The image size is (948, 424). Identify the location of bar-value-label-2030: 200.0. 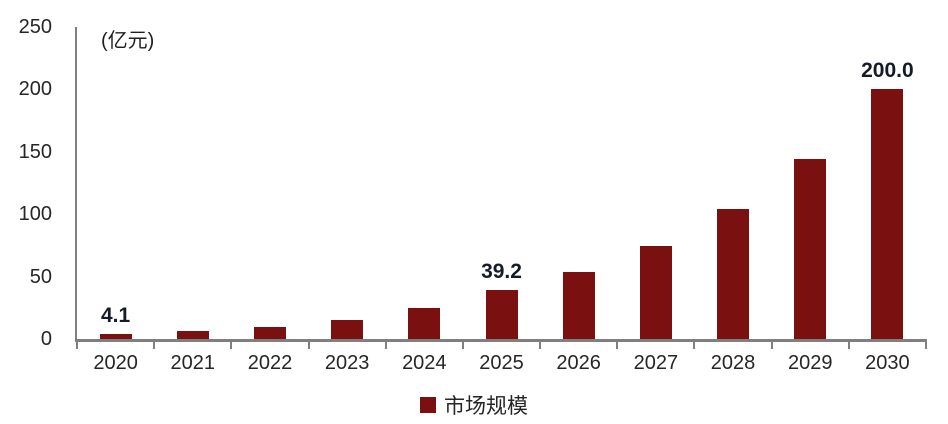
(887, 71).